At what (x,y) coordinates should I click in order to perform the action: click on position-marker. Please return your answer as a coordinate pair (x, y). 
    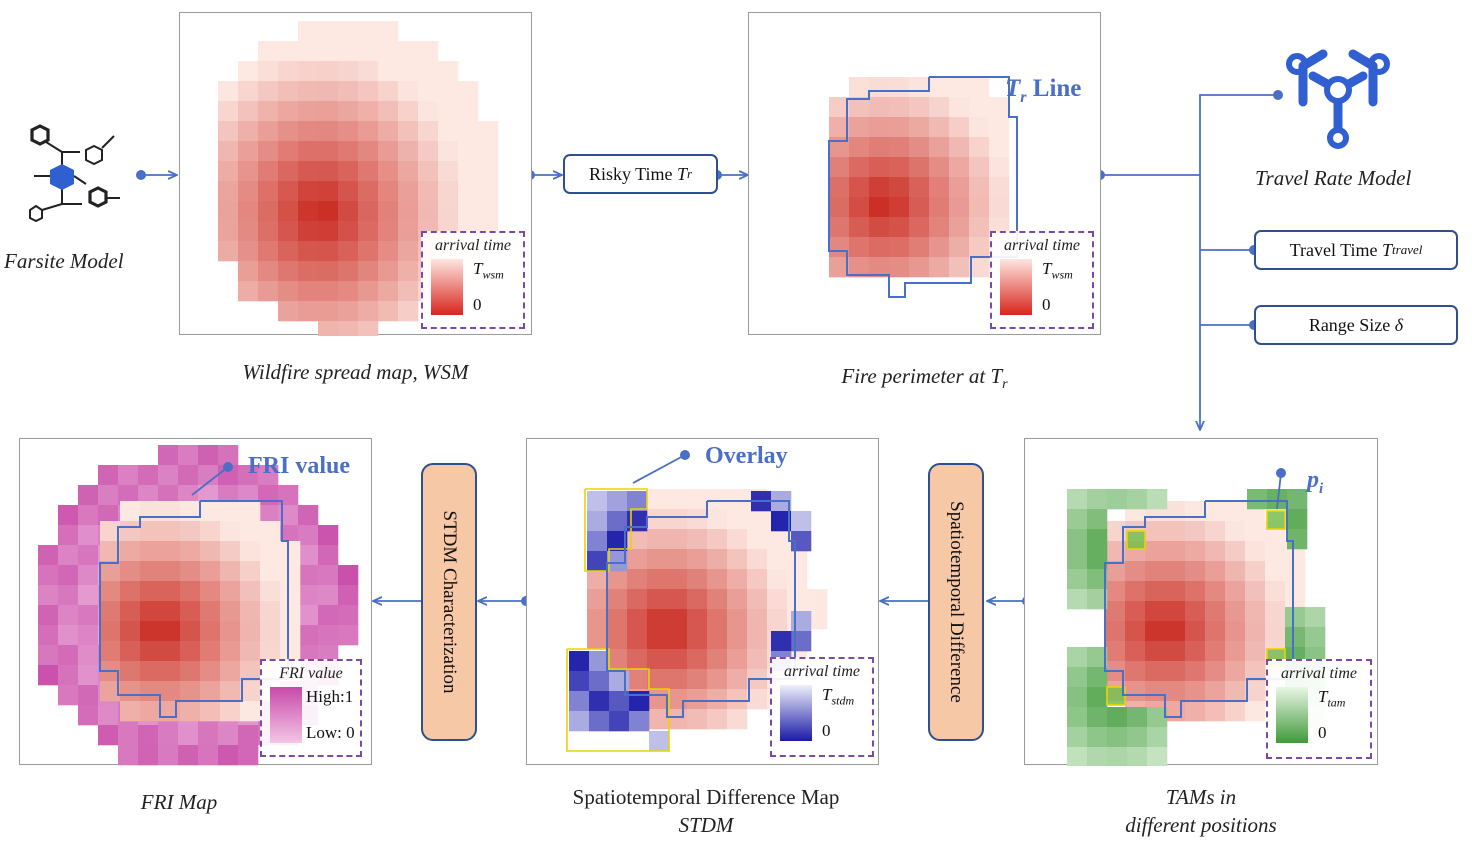
    Looking at the image, I should click on (1136, 540).